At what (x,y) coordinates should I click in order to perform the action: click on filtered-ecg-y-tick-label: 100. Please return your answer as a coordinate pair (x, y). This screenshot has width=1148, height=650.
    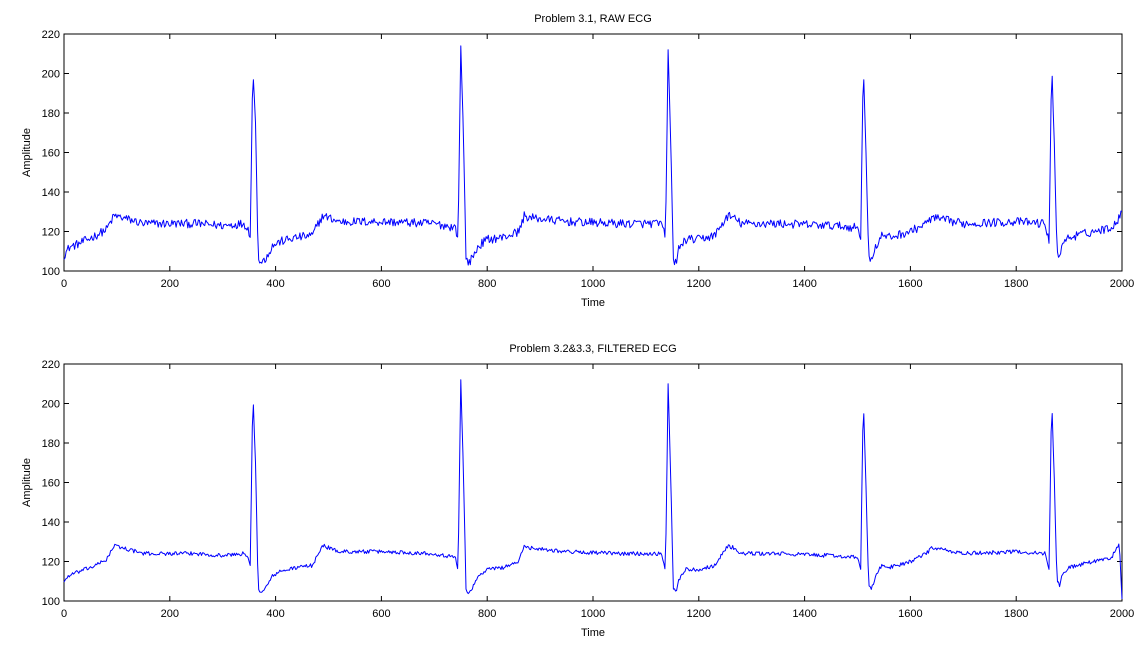
    Looking at the image, I should click on (51, 602).